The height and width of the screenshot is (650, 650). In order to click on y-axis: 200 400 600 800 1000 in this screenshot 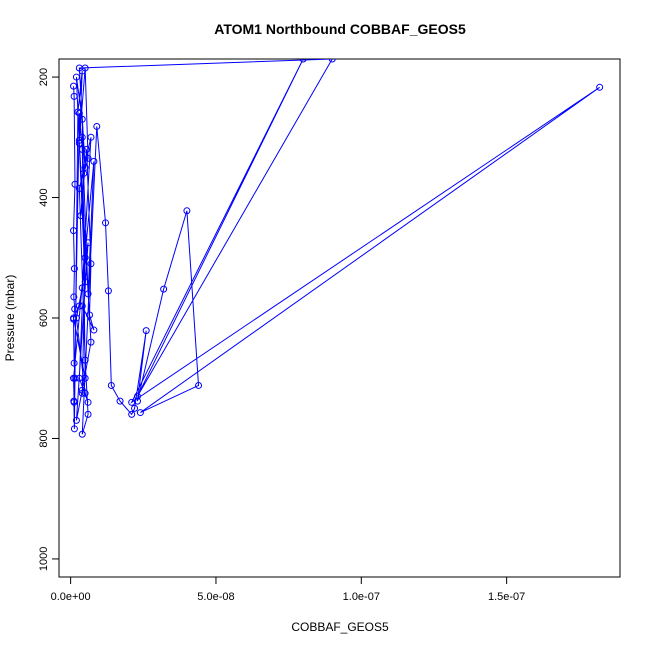, I will do `click(49, 319)`.